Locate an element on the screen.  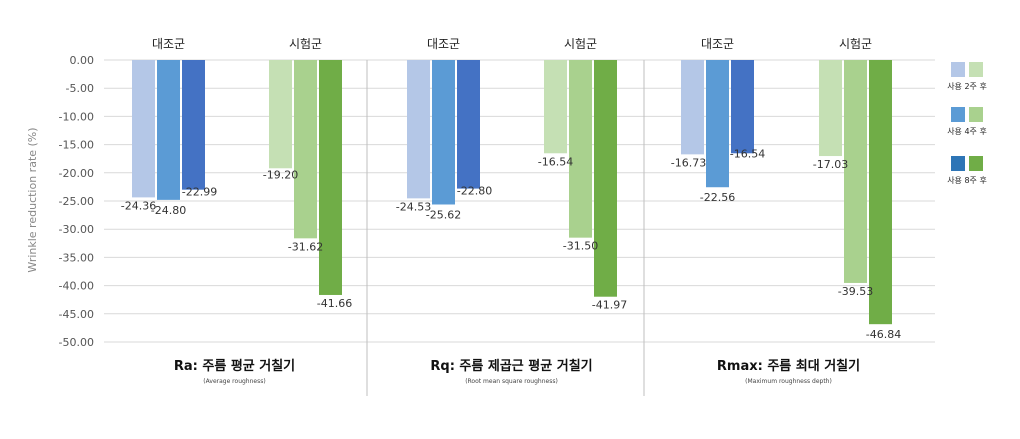
data-label: -46.84 is located at coordinates (883, 334).